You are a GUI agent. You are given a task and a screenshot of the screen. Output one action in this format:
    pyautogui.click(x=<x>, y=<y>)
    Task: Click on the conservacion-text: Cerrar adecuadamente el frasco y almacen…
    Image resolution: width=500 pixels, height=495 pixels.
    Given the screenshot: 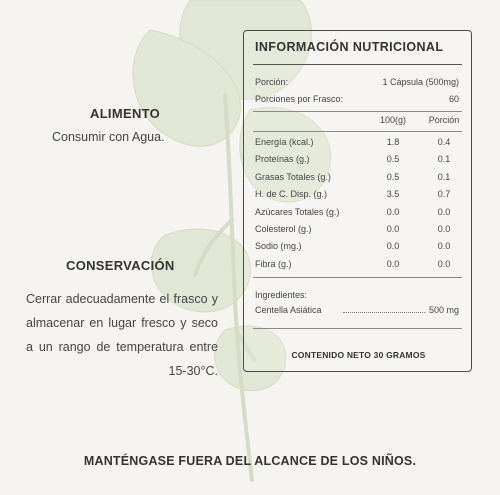 What is the action you would take?
    pyautogui.click(x=122, y=335)
    